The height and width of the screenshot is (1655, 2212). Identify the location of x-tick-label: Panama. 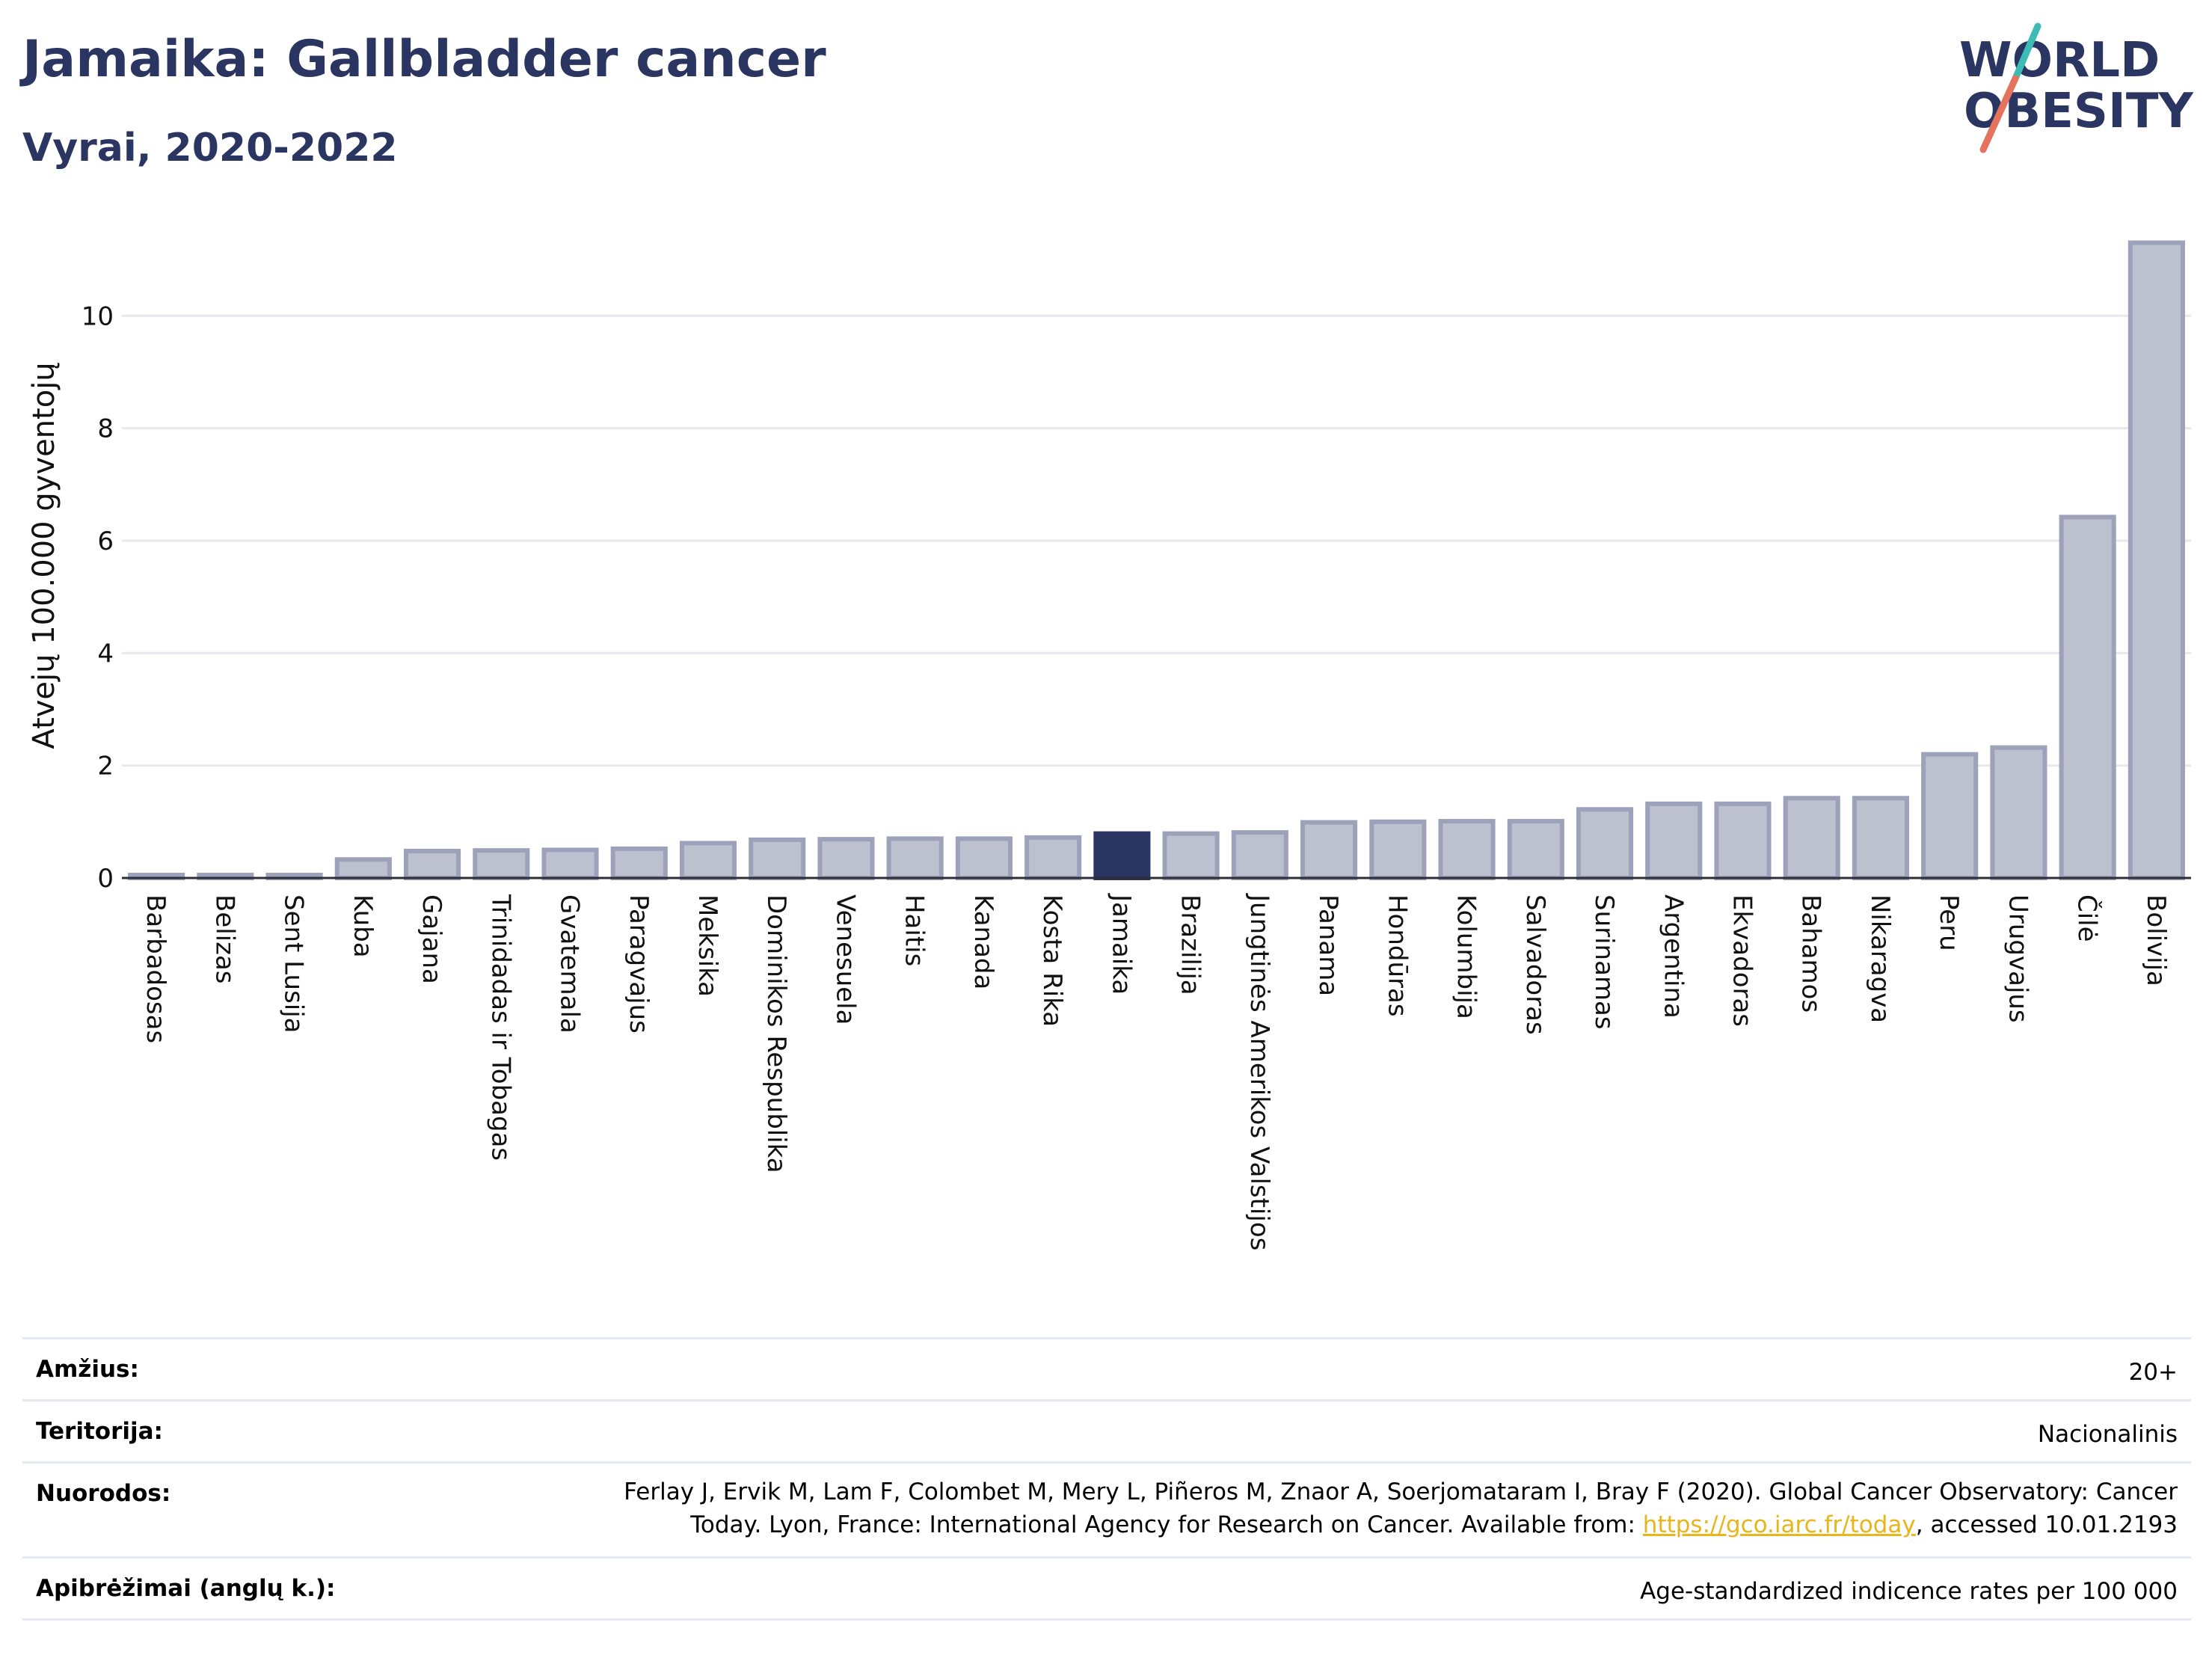
(1328, 945).